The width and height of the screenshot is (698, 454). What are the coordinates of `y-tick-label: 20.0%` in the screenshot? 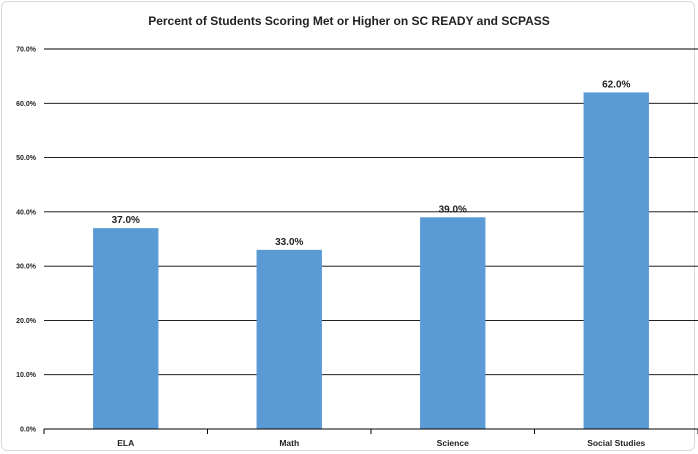 It's located at (26, 321).